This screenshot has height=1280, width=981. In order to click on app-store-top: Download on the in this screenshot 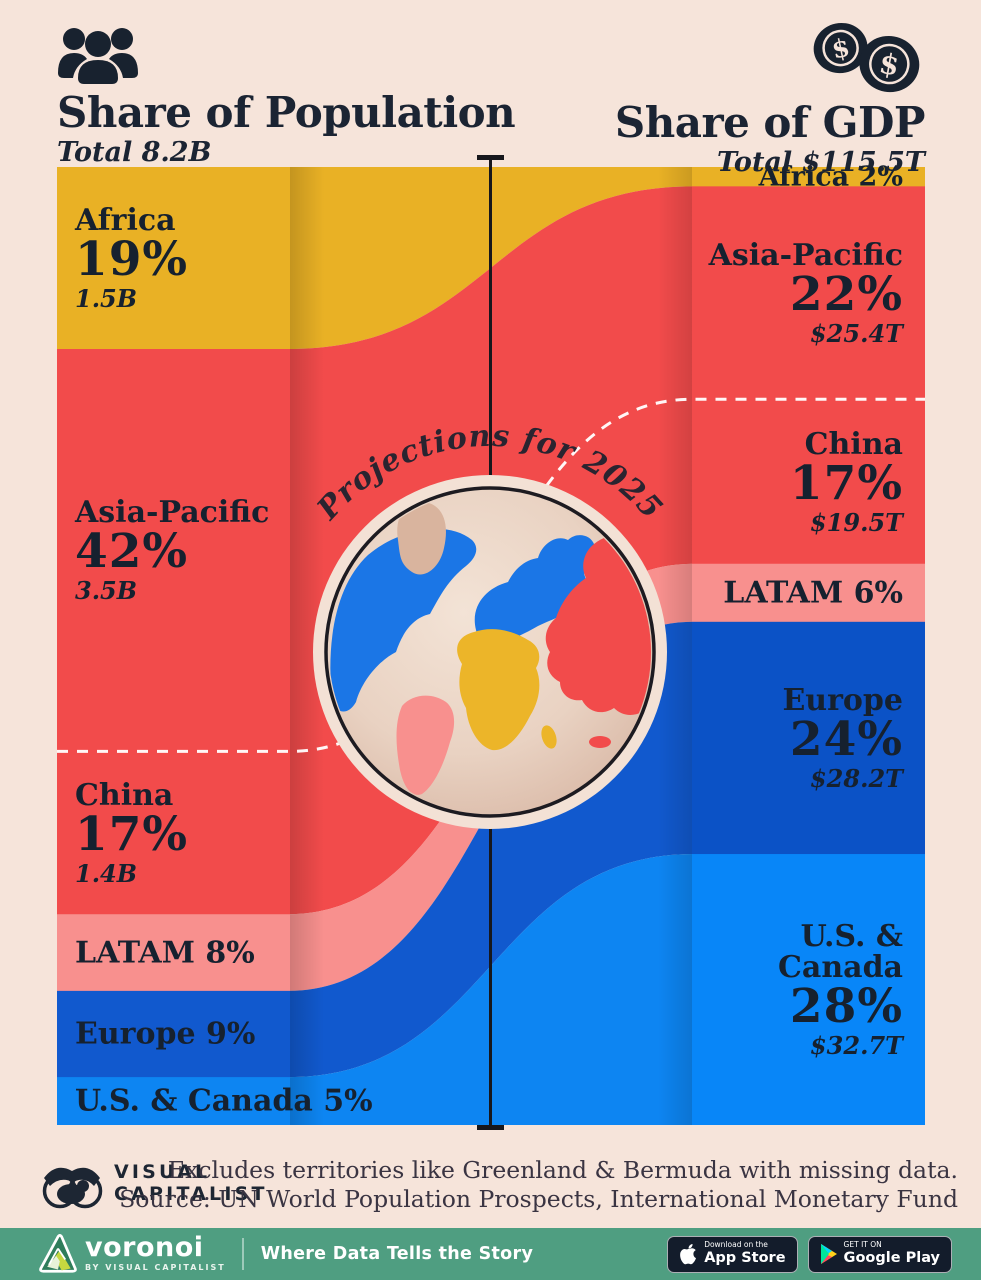, I will do `click(736, 1245)`.